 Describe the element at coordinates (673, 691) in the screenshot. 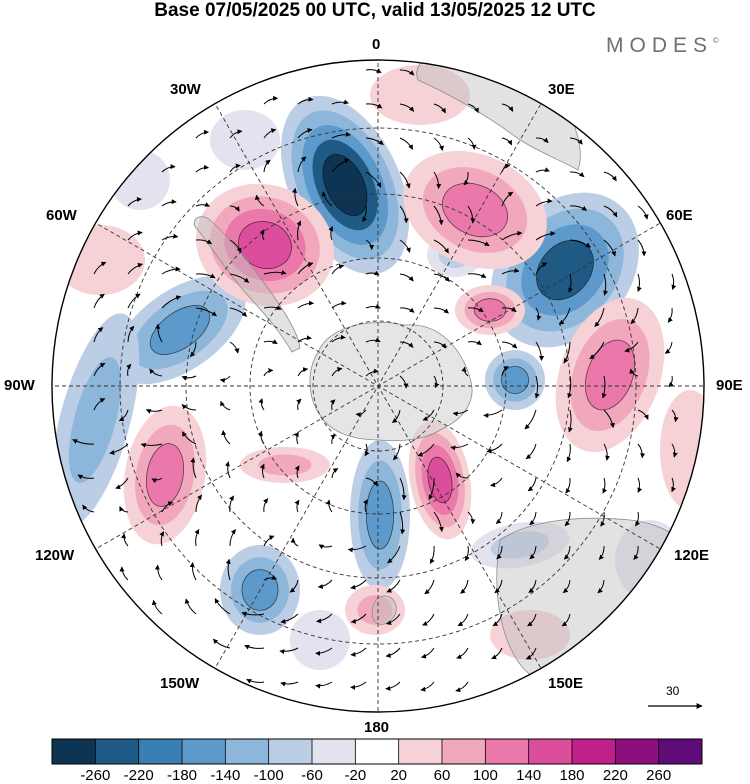

I see `reference-vector-label: 30` at that location.